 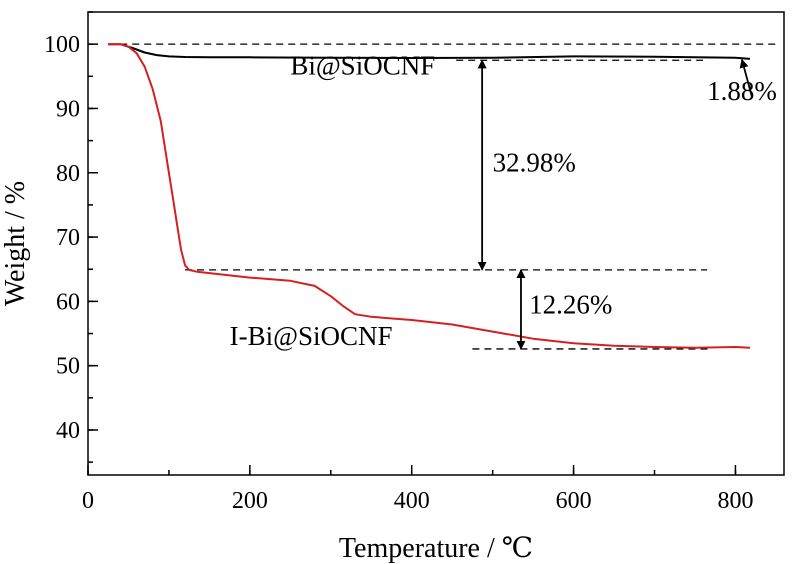 What do you see at coordinates (746, 77) in the screenshot?
I see `annotation-arrow` at bounding box center [746, 77].